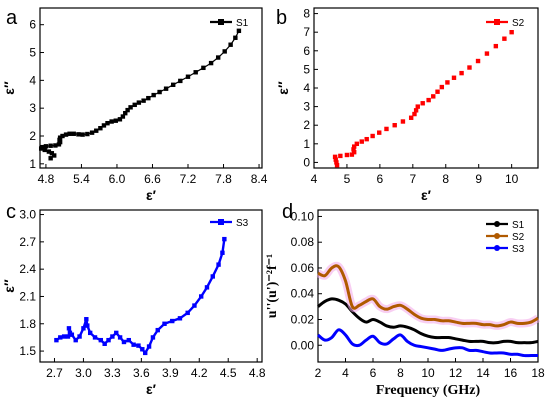  What do you see at coordinates (412, 179) in the screenshot?
I see `x-tick-label: 7` at bounding box center [412, 179].